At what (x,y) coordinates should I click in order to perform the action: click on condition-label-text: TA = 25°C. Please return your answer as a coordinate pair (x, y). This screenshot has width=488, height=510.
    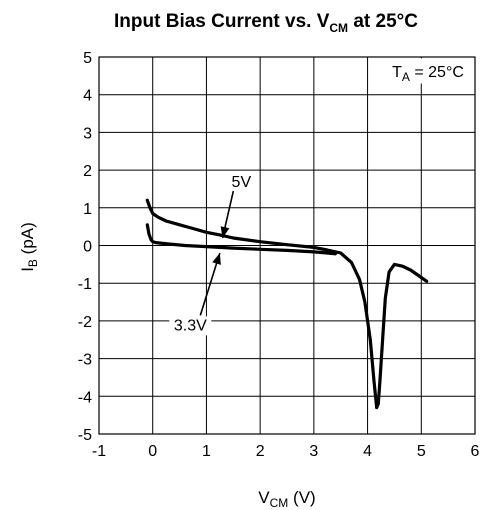
    Looking at the image, I should click on (428, 74).